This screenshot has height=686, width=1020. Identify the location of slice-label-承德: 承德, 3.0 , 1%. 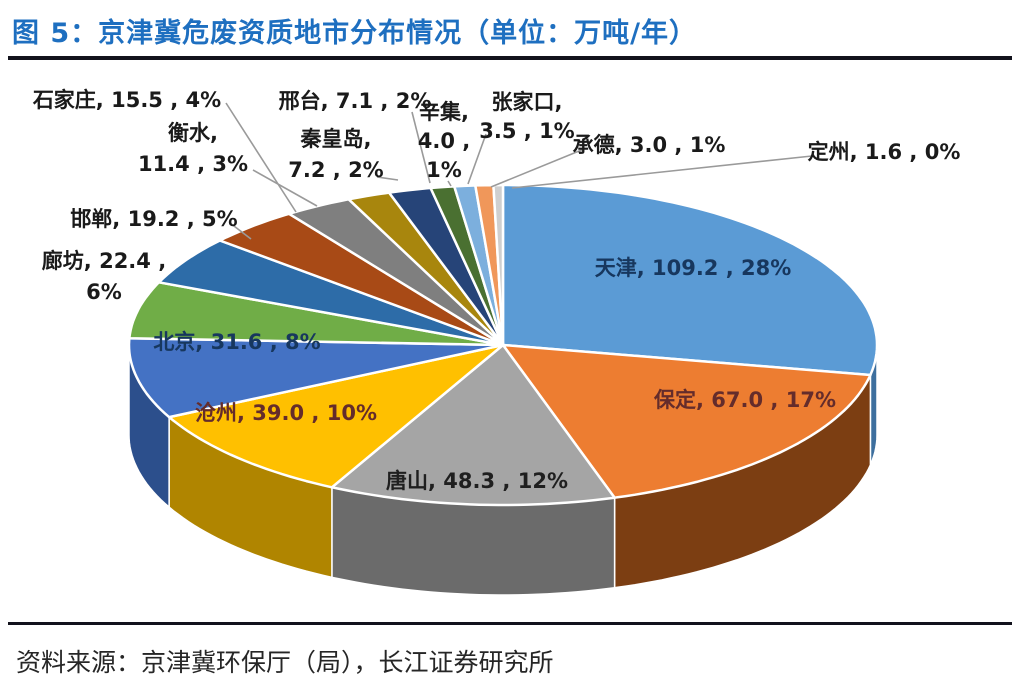
(649, 145).